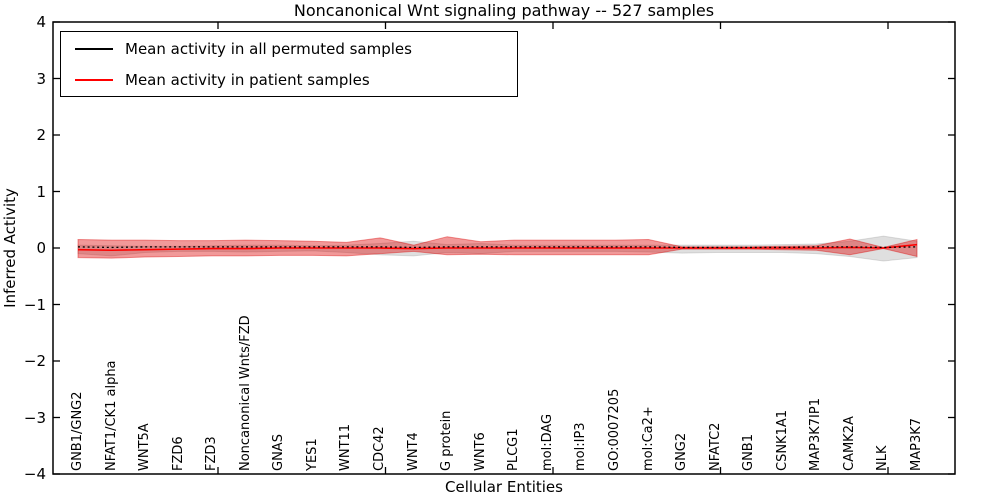  What do you see at coordinates (547, 442) in the screenshot?
I see `x-category-label: mol:DAG` at bounding box center [547, 442].